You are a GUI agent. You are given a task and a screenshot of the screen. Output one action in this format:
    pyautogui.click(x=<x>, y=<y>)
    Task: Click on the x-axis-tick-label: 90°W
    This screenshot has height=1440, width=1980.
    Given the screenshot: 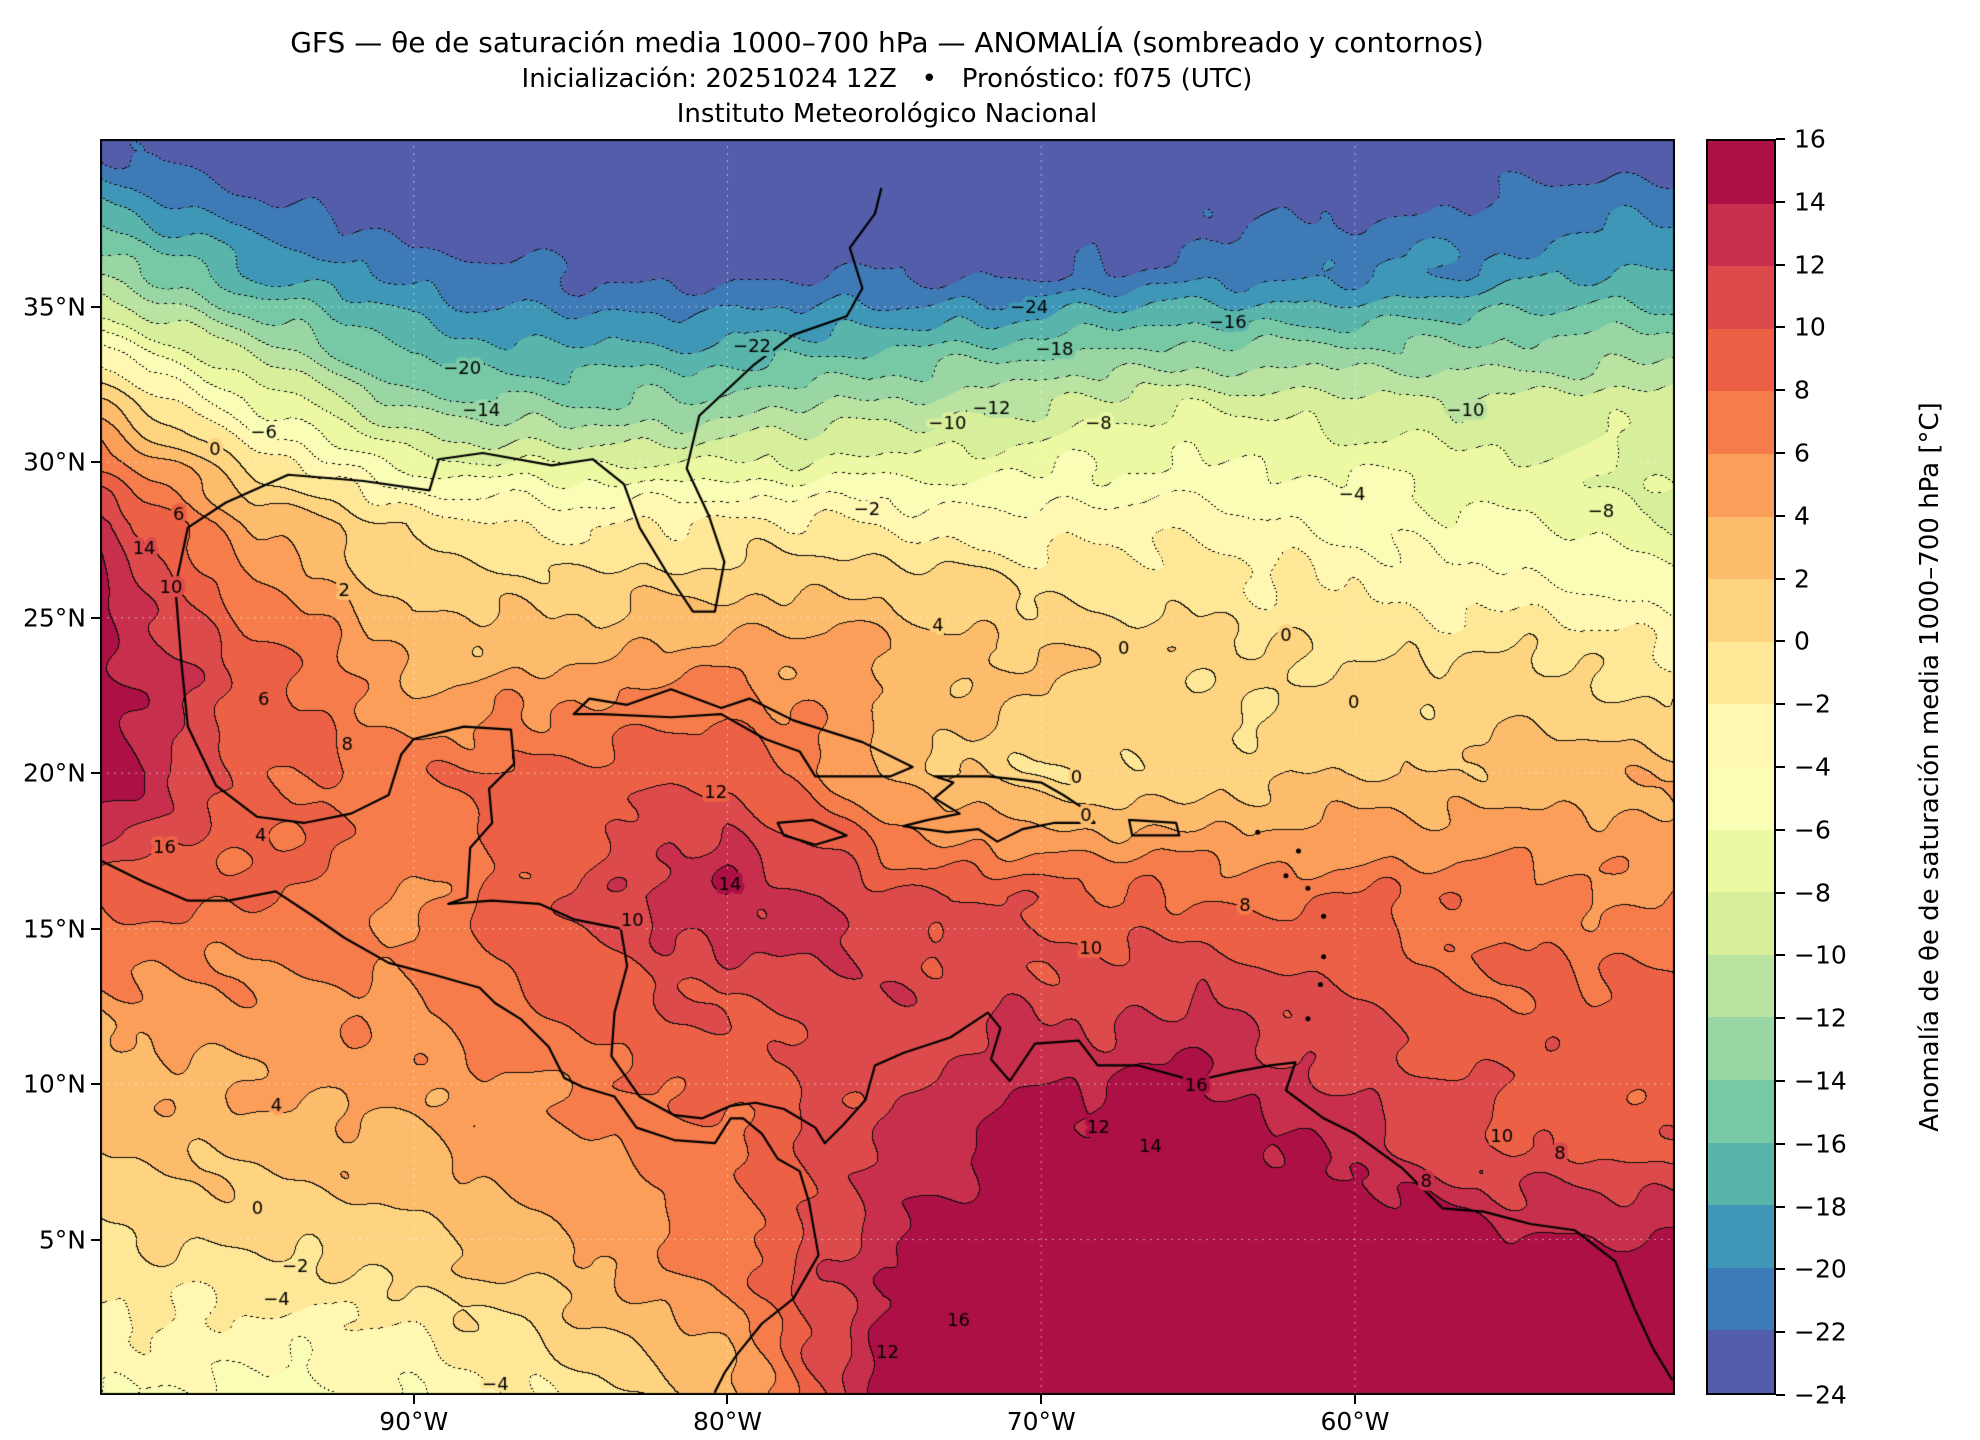 What is the action you would take?
    pyautogui.click(x=414, y=1421)
    